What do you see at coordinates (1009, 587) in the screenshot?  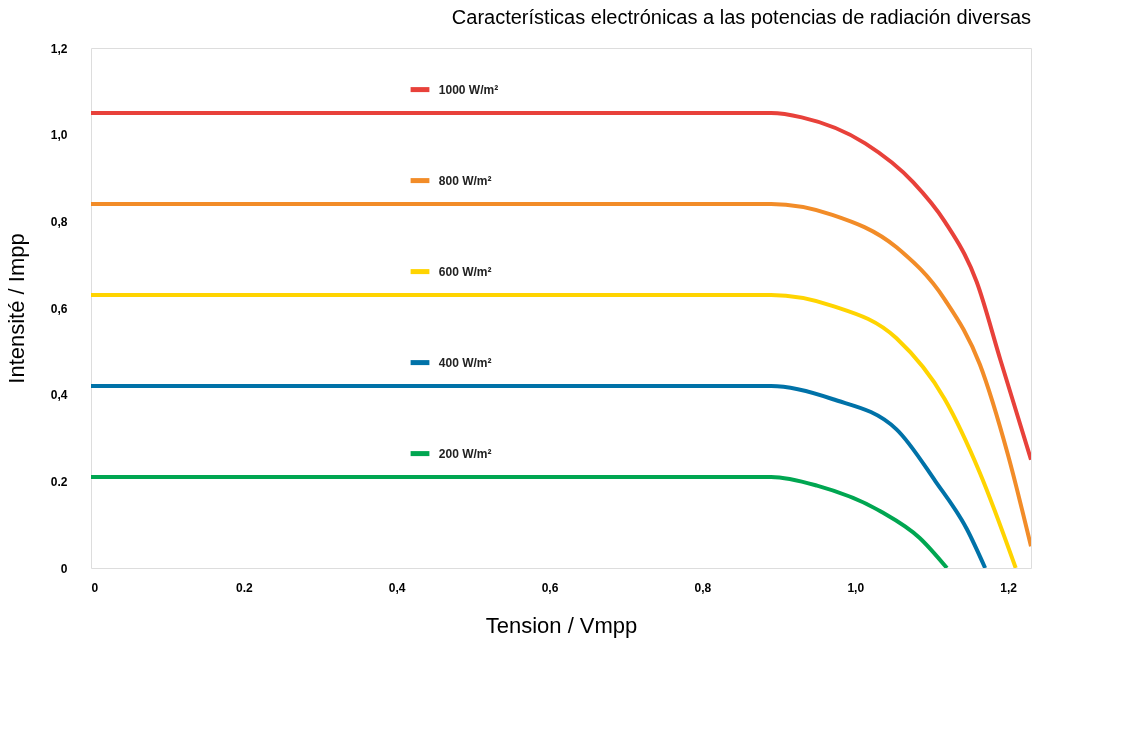 I see `x-tick-label: 1,2` at bounding box center [1009, 587].